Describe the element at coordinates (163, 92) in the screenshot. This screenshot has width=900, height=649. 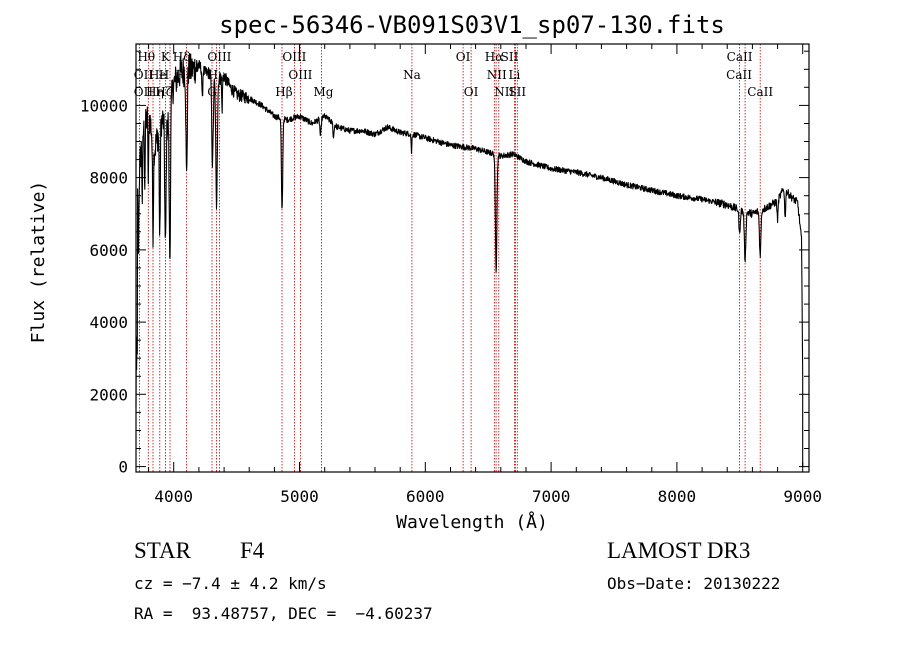
I see `line-marker-label: Hζ` at that location.